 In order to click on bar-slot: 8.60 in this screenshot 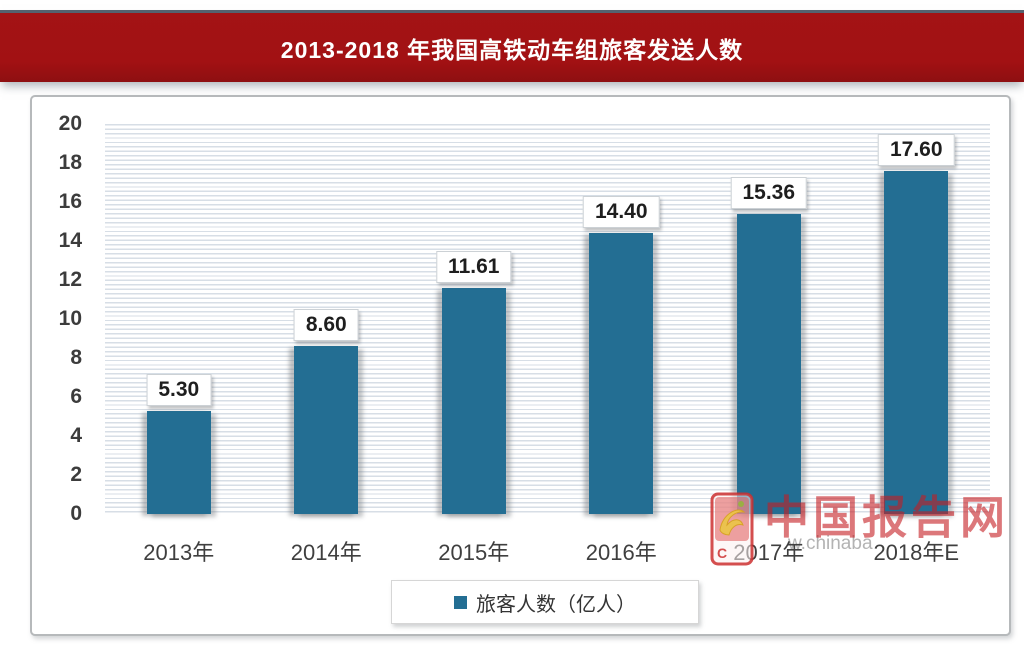, I will do `click(327, 319)`.